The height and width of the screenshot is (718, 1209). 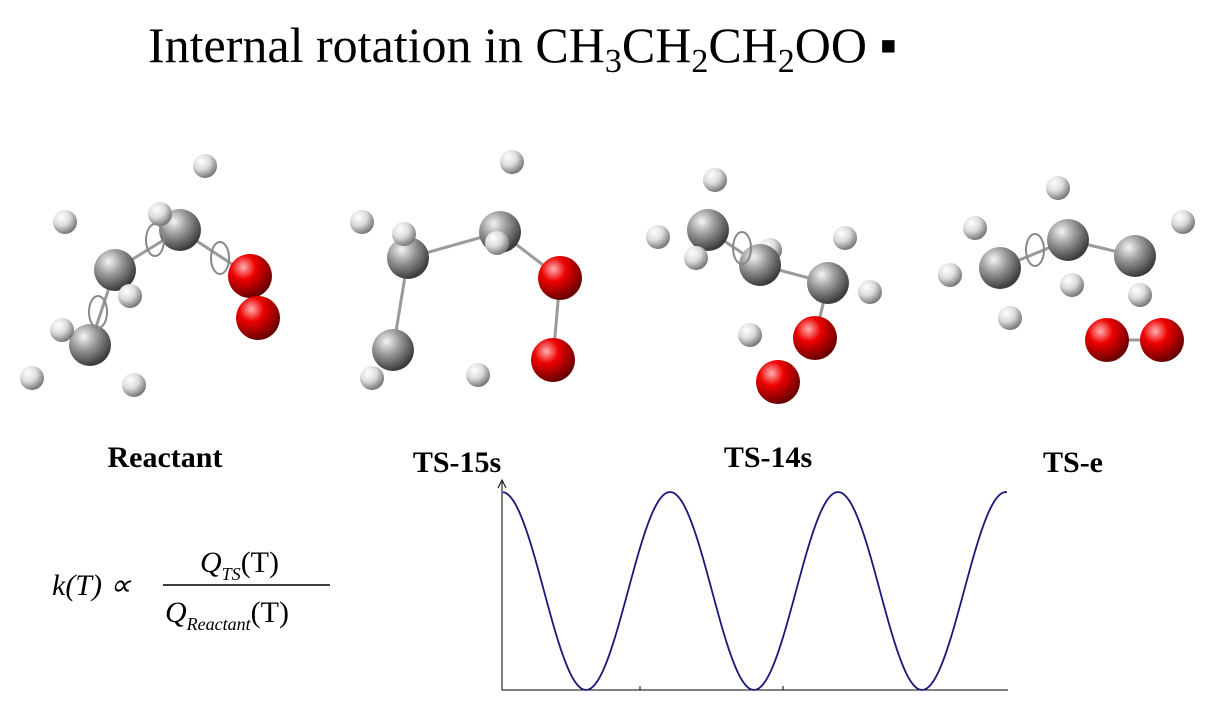 What do you see at coordinates (165, 457) in the screenshot?
I see `structure-label: Reactant` at bounding box center [165, 457].